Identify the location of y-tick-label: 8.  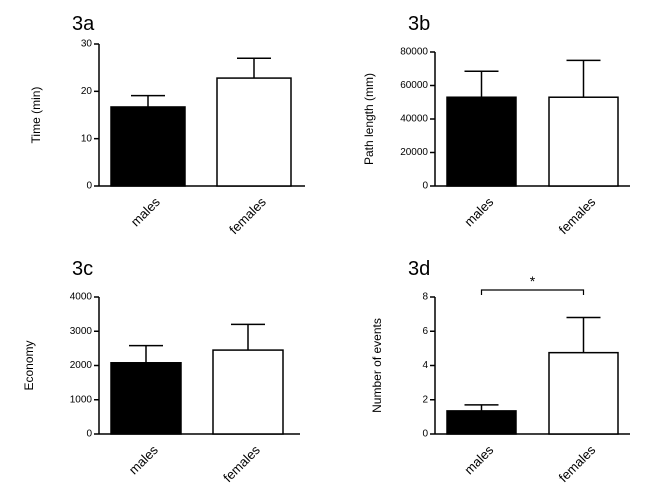
(425, 297).